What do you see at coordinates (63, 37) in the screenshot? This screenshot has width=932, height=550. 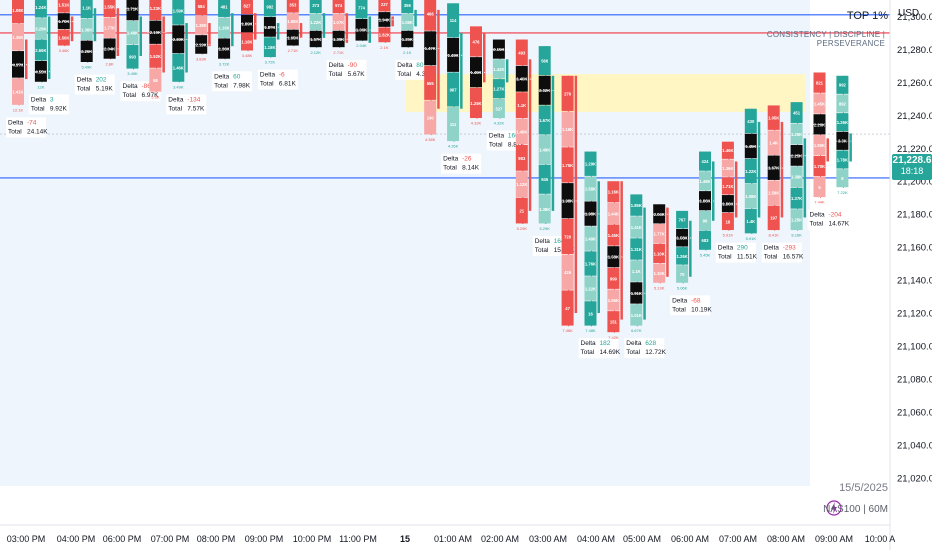 I see `footprint-cell-value: 1.50K` at bounding box center [63, 37].